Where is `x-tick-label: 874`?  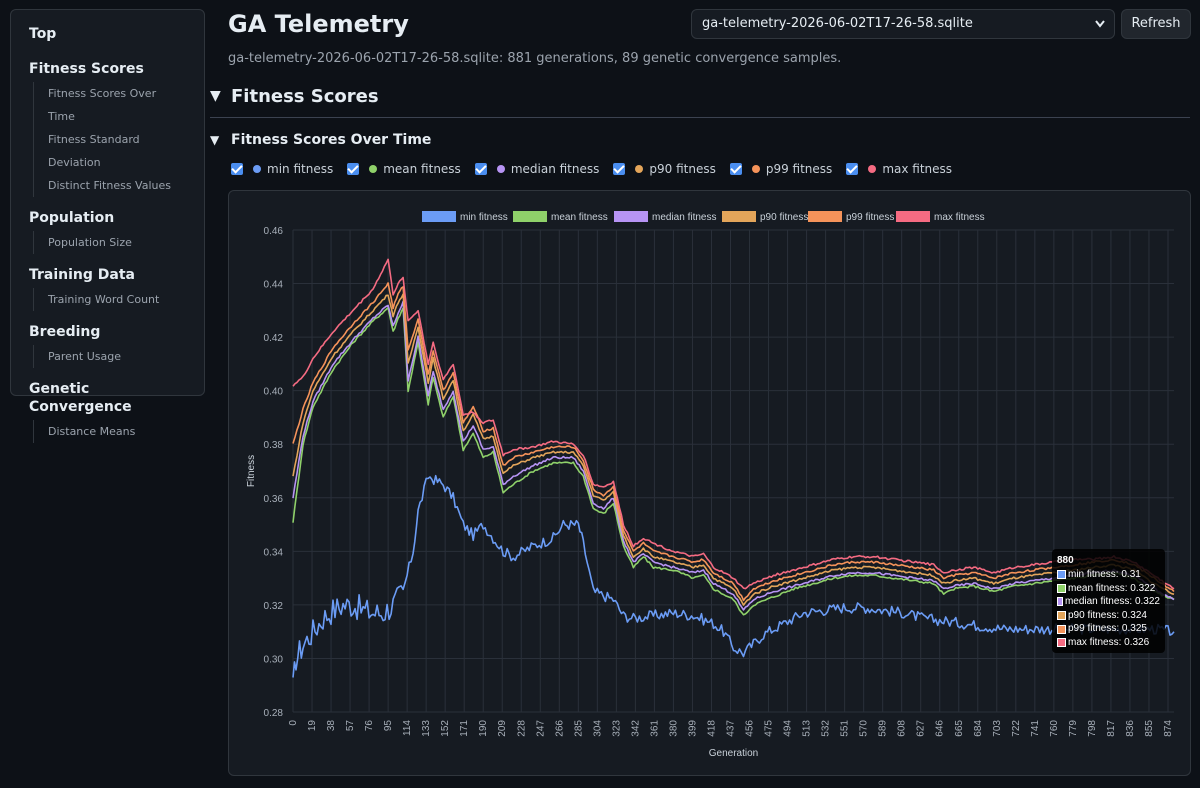
x-tick-label: 874 is located at coordinates (1168, 728).